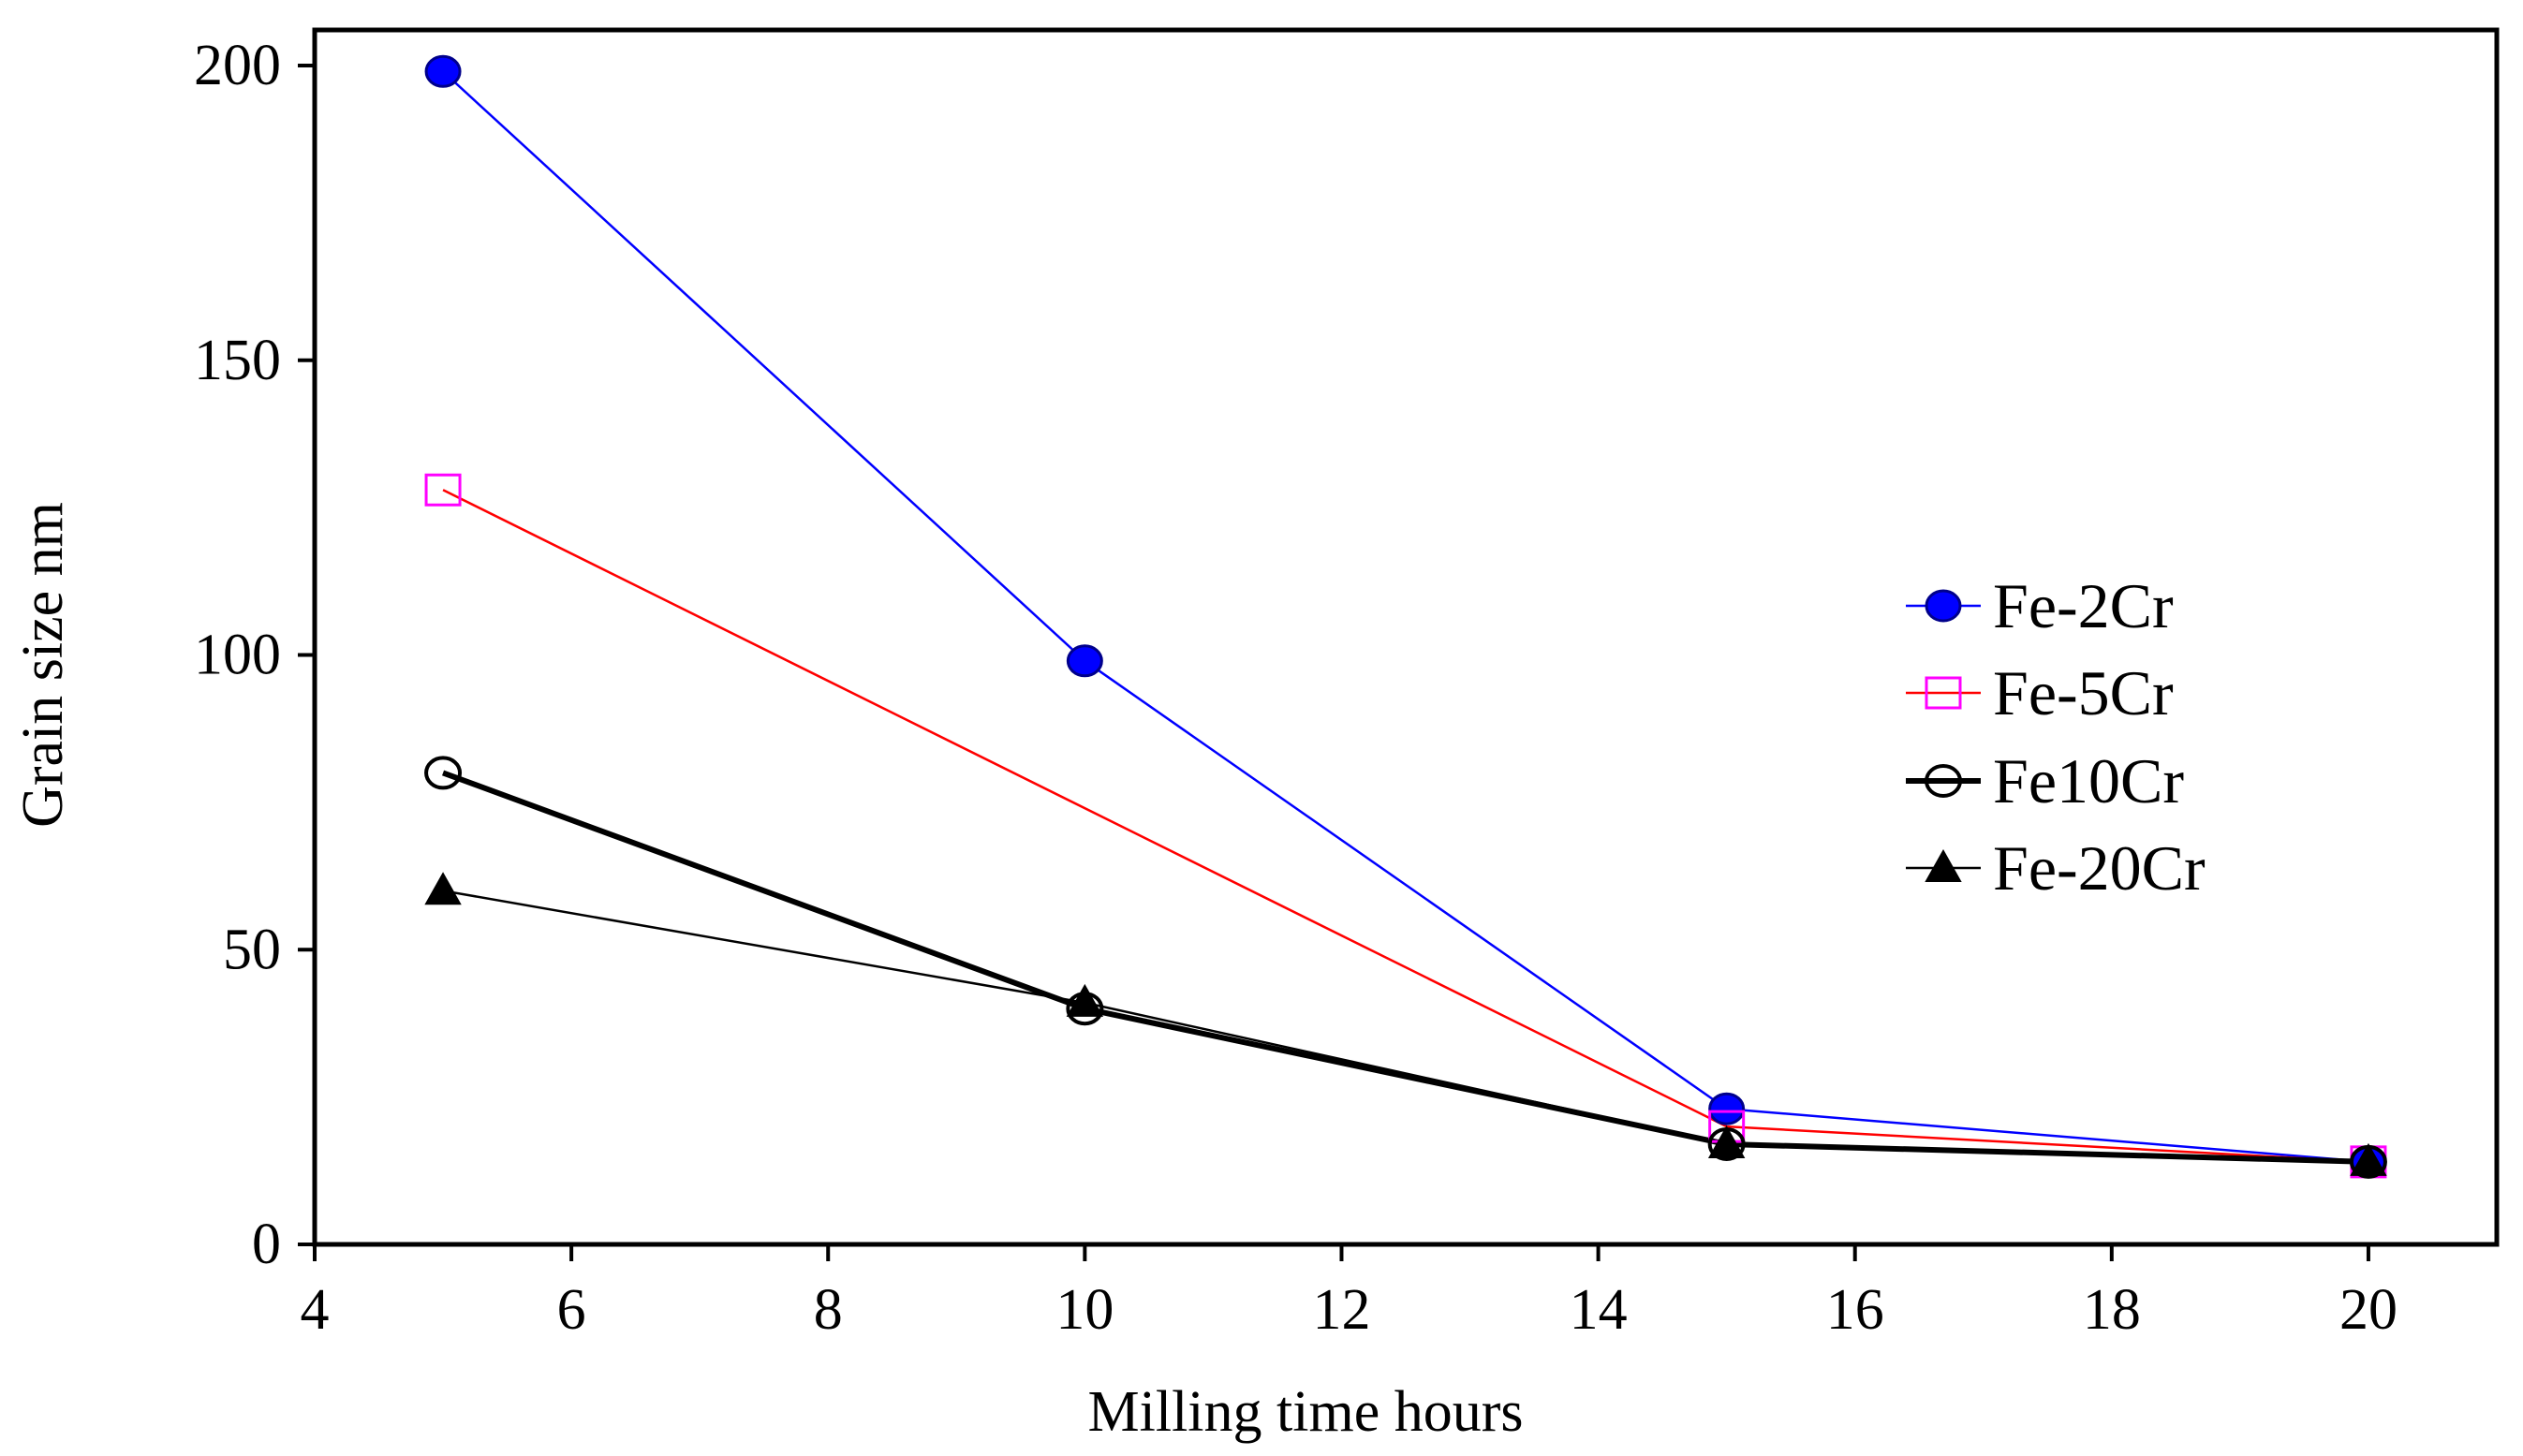 The height and width of the screenshot is (1456, 2523). Describe the element at coordinates (443, 490) in the screenshot. I see `data-point-fe-5cr-x5` at that location.